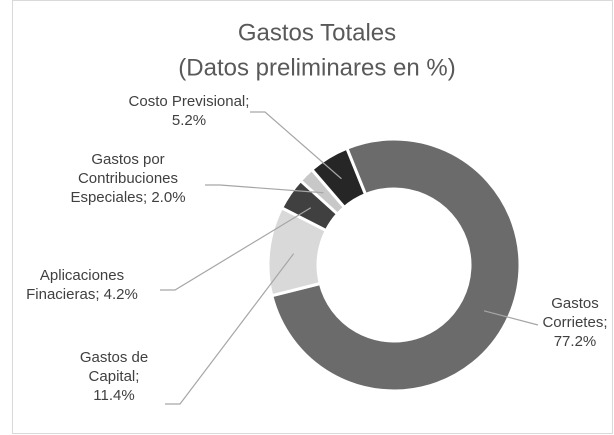 This screenshot has height=435, width=614. What do you see at coordinates (316, 67) in the screenshot?
I see `chart-subtitle: (Datos preliminares en %)` at bounding box center [316, 67].